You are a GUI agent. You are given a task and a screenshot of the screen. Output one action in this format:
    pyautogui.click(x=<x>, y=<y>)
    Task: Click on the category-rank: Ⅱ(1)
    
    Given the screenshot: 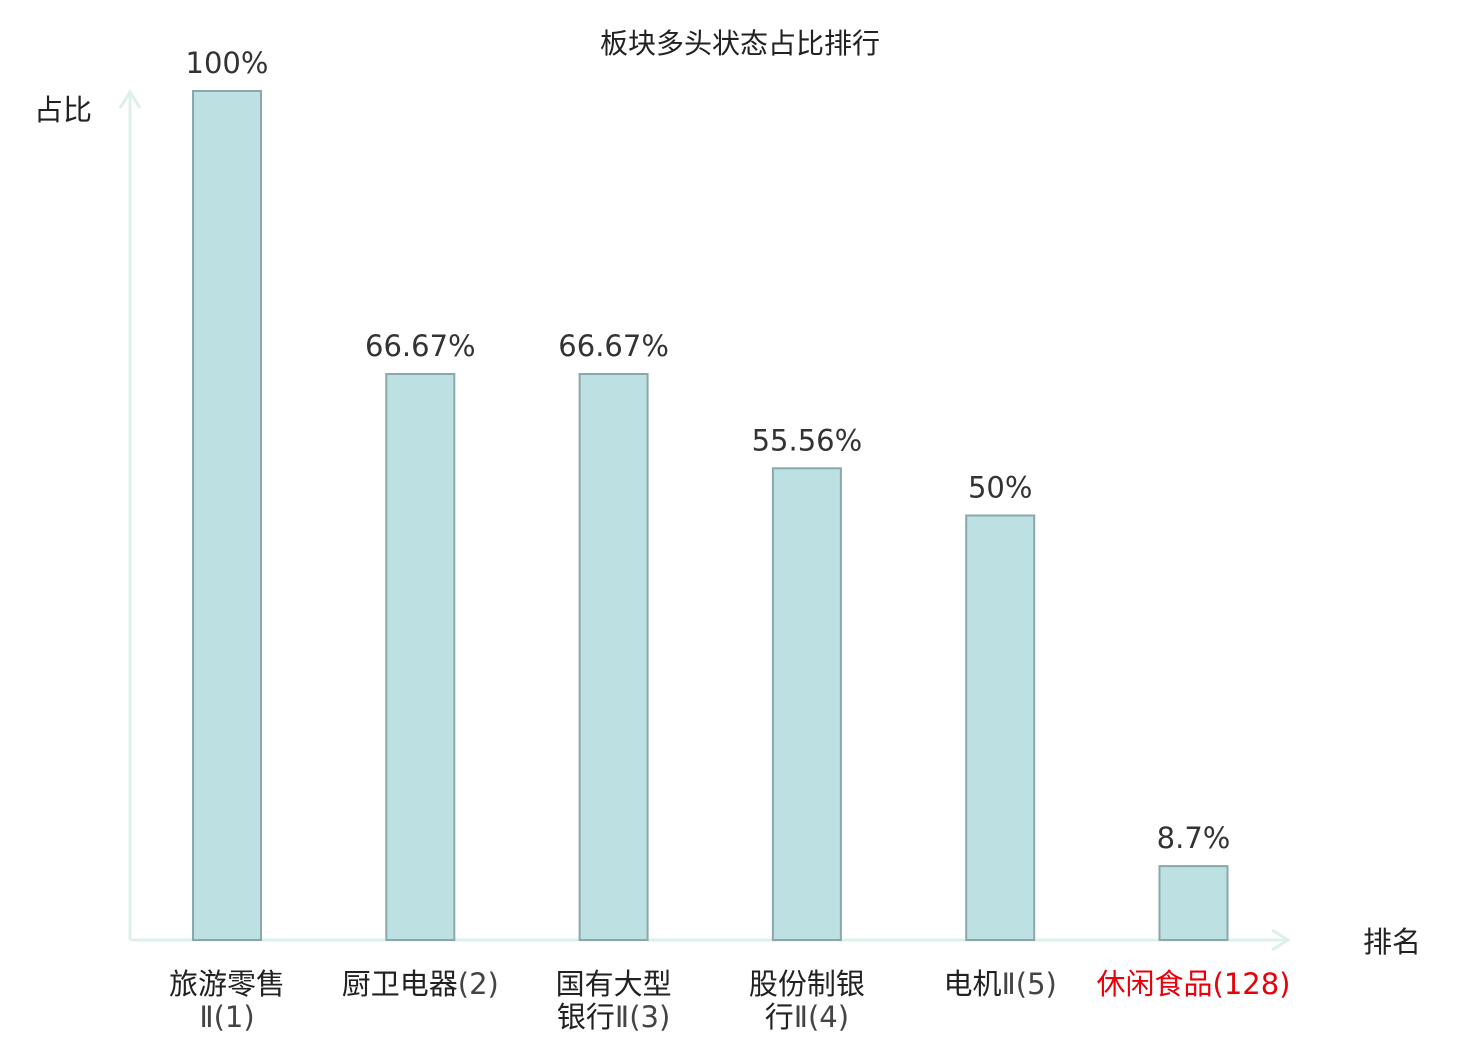 What is the action you would take?
    pyautogui.click(x=226, y=1017)
    